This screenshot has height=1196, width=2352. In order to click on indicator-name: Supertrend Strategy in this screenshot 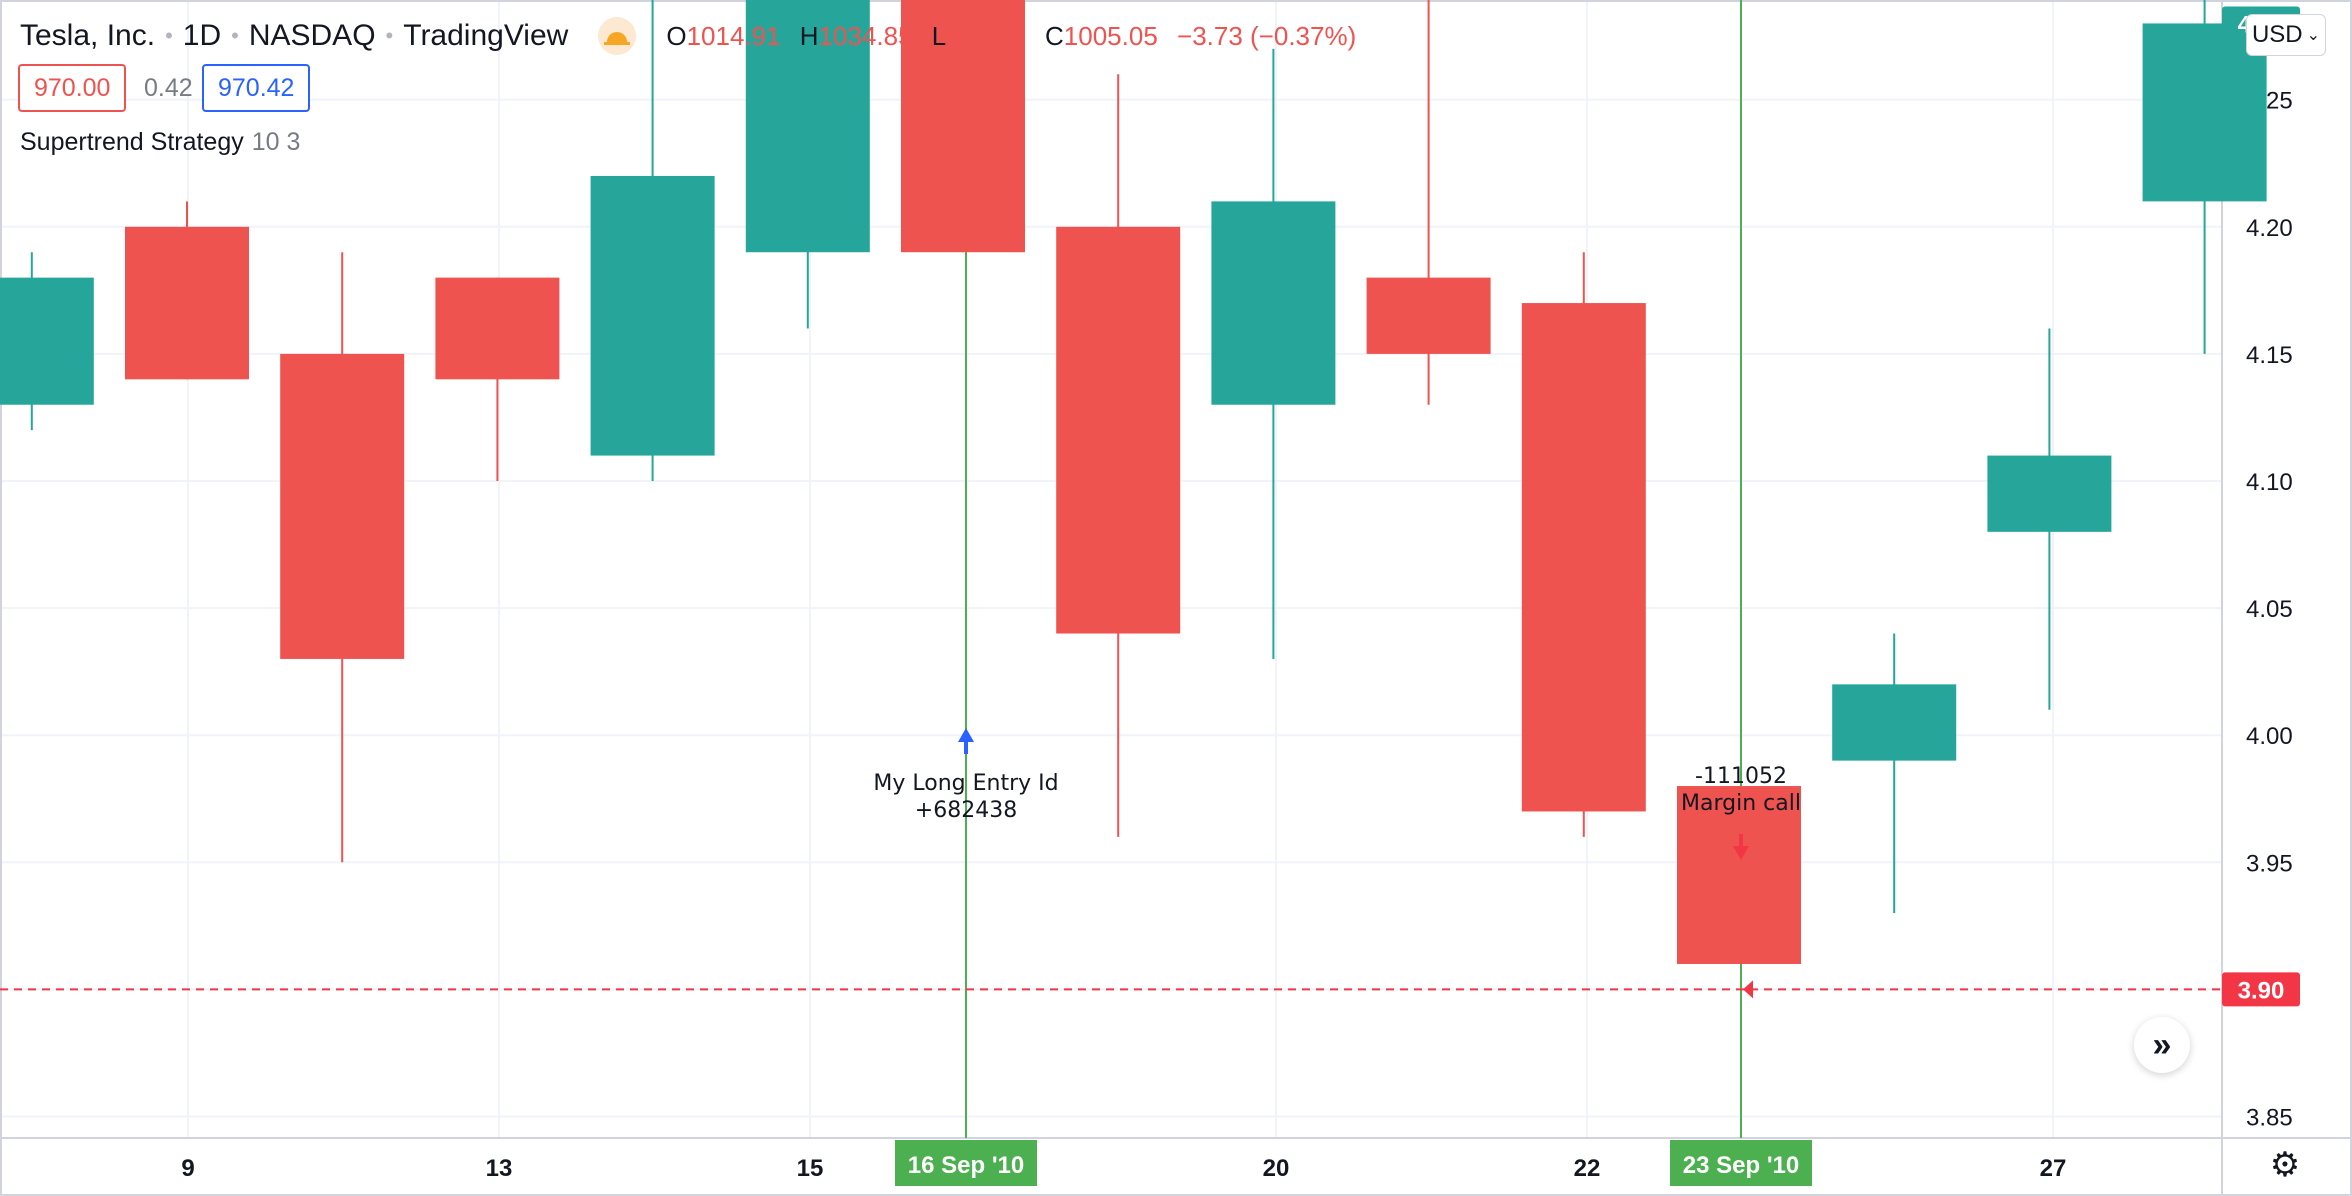, I will do `click(132, 142)`.